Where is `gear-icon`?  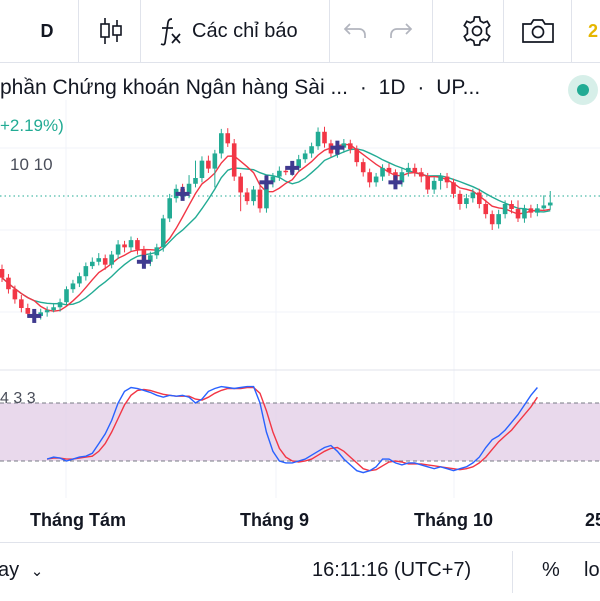 gear-icon is located at coordinates (477, 31).